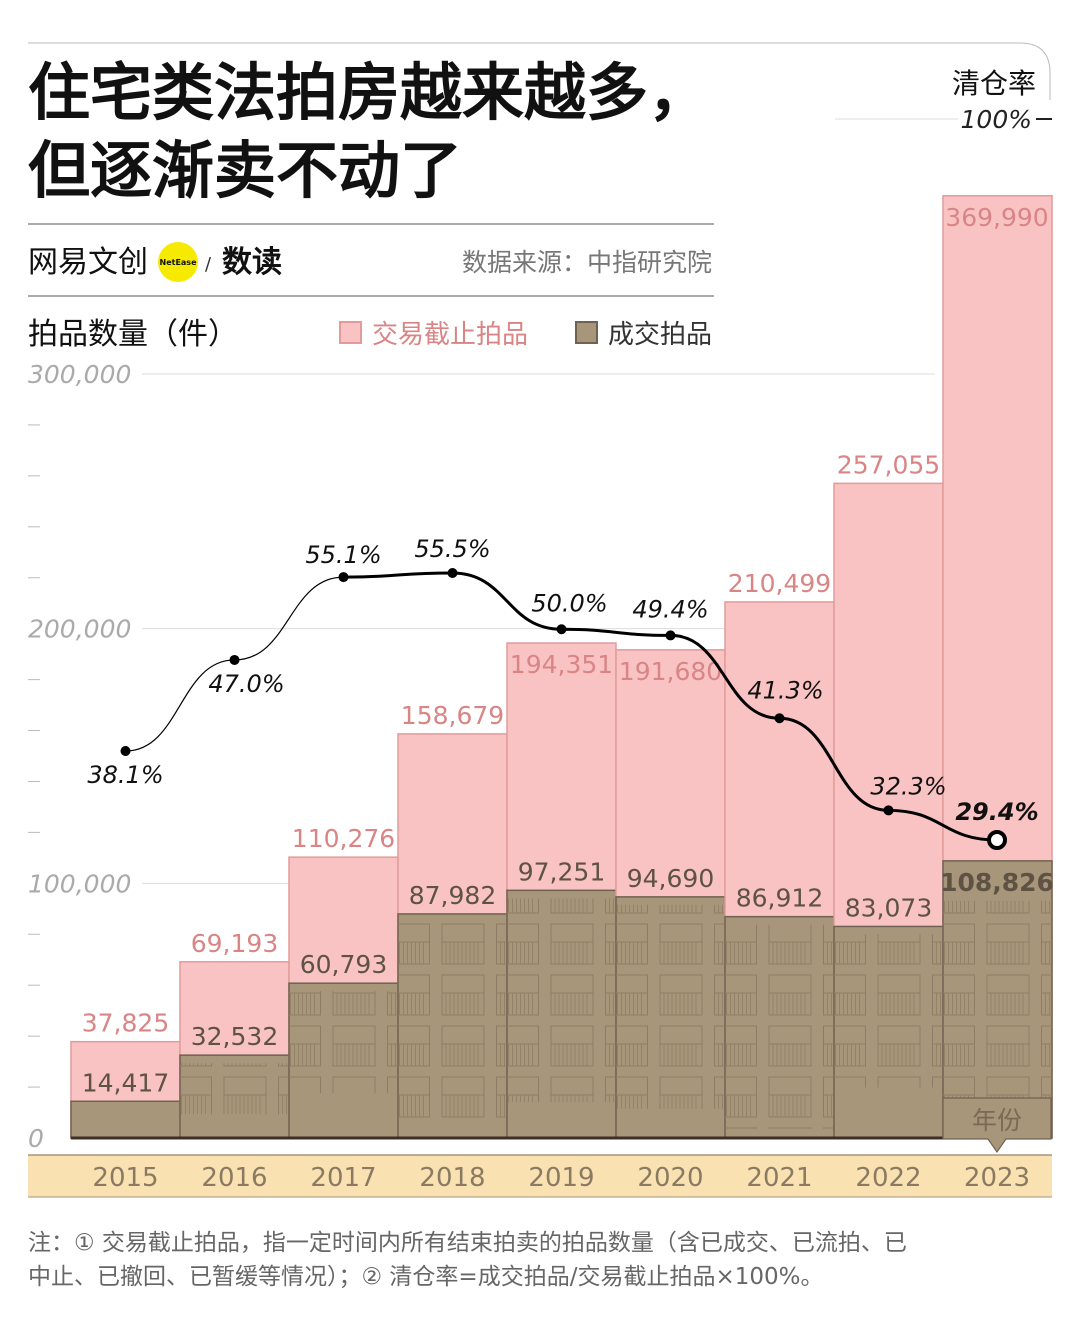 The width and height of the screenshot is (1080, 1335). I want to click on bar-label-total: 210,499, so click(779, 583).